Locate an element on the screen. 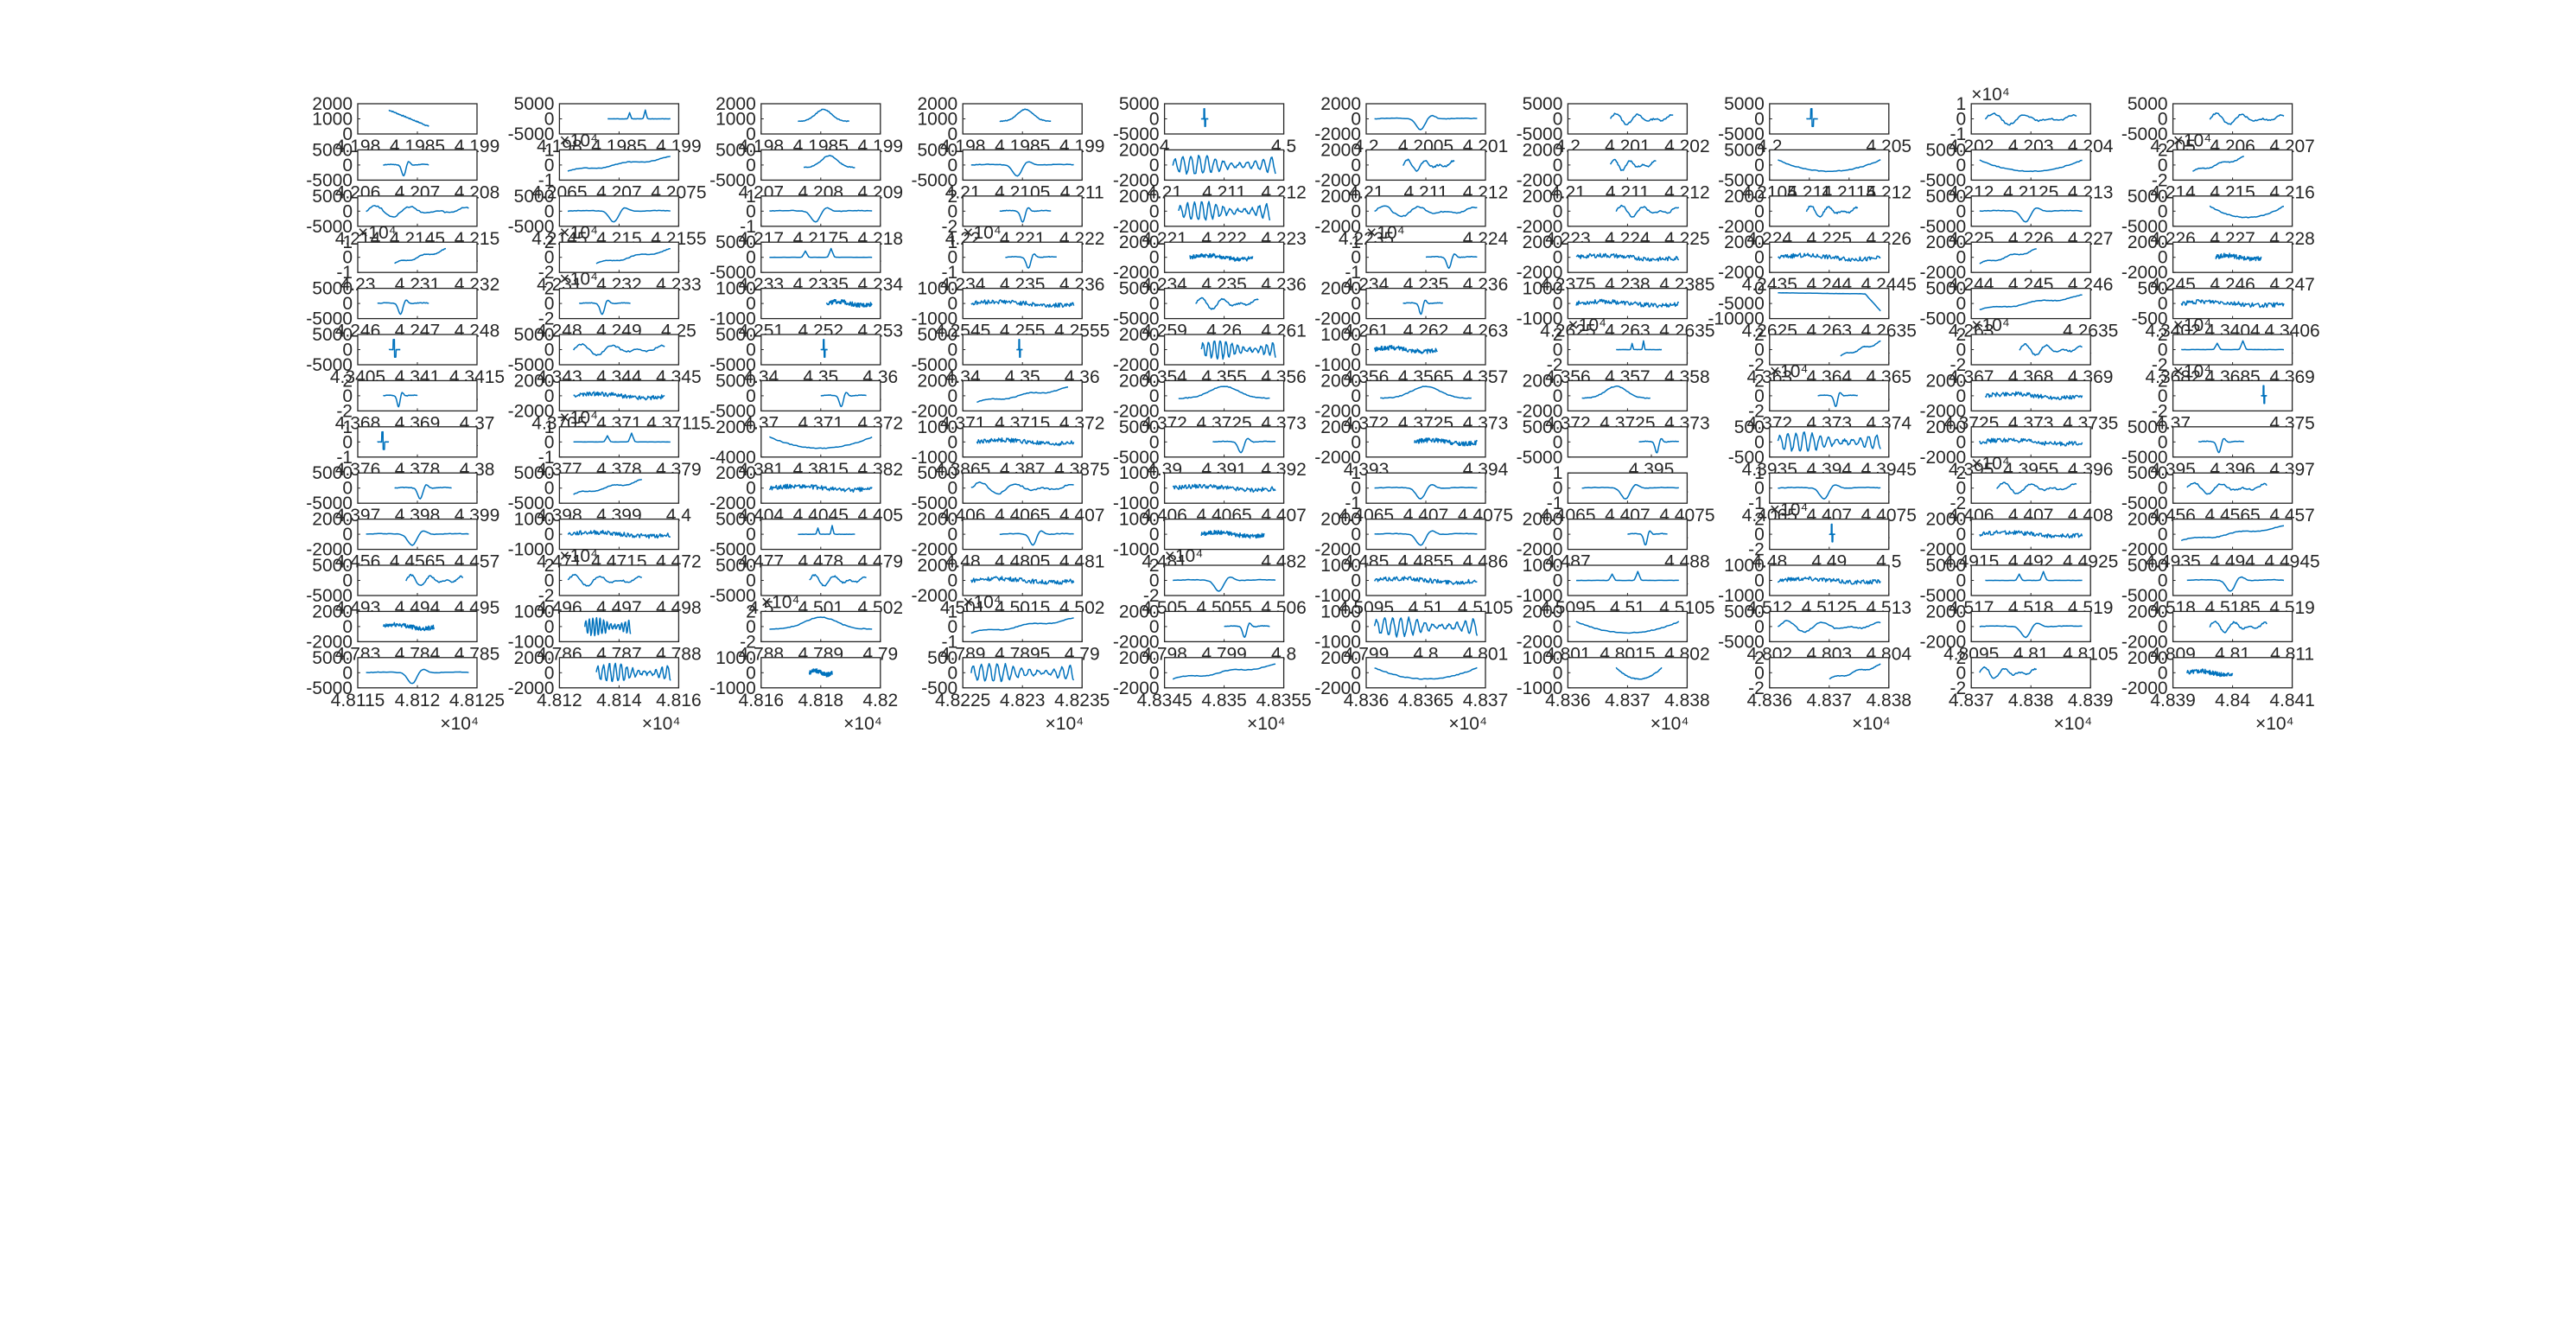 The image size is (2576, 1338). subplot-9-9: 20-24.406 4.407 4.408×10⁴ is located at coordinates (2032, 490).